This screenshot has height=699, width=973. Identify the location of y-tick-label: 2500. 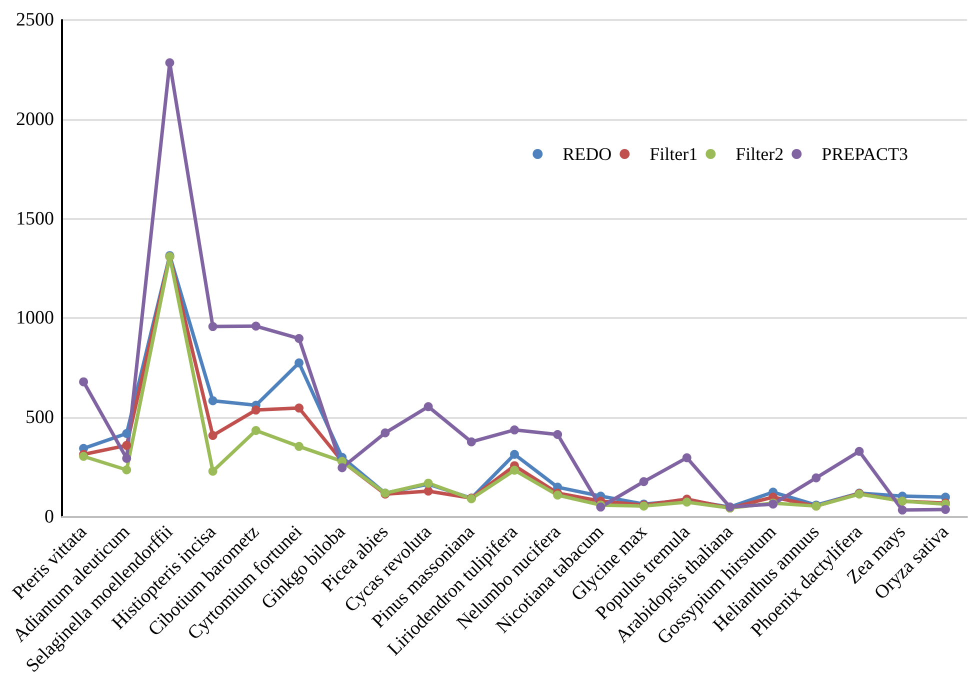
(35, 20).